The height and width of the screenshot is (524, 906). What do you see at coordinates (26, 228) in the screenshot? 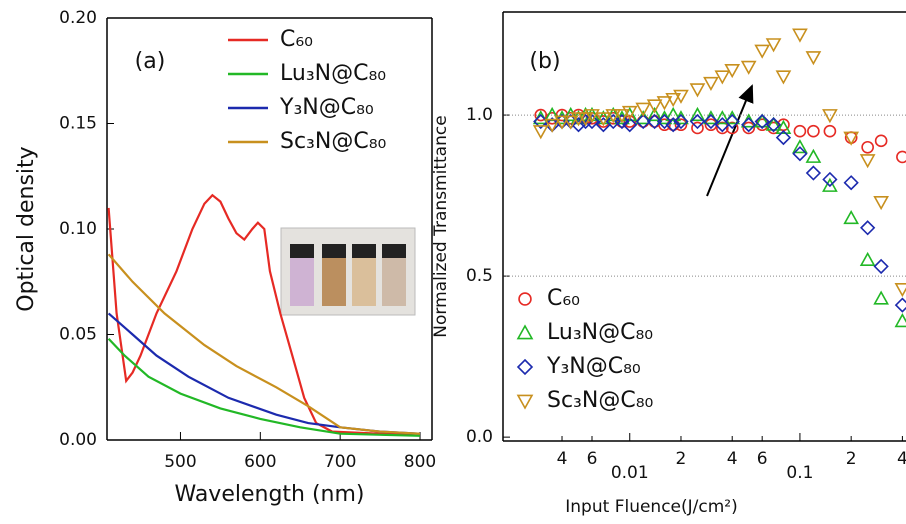
I see `y-axis-label: Optical density` at bounding box center [26, 228].